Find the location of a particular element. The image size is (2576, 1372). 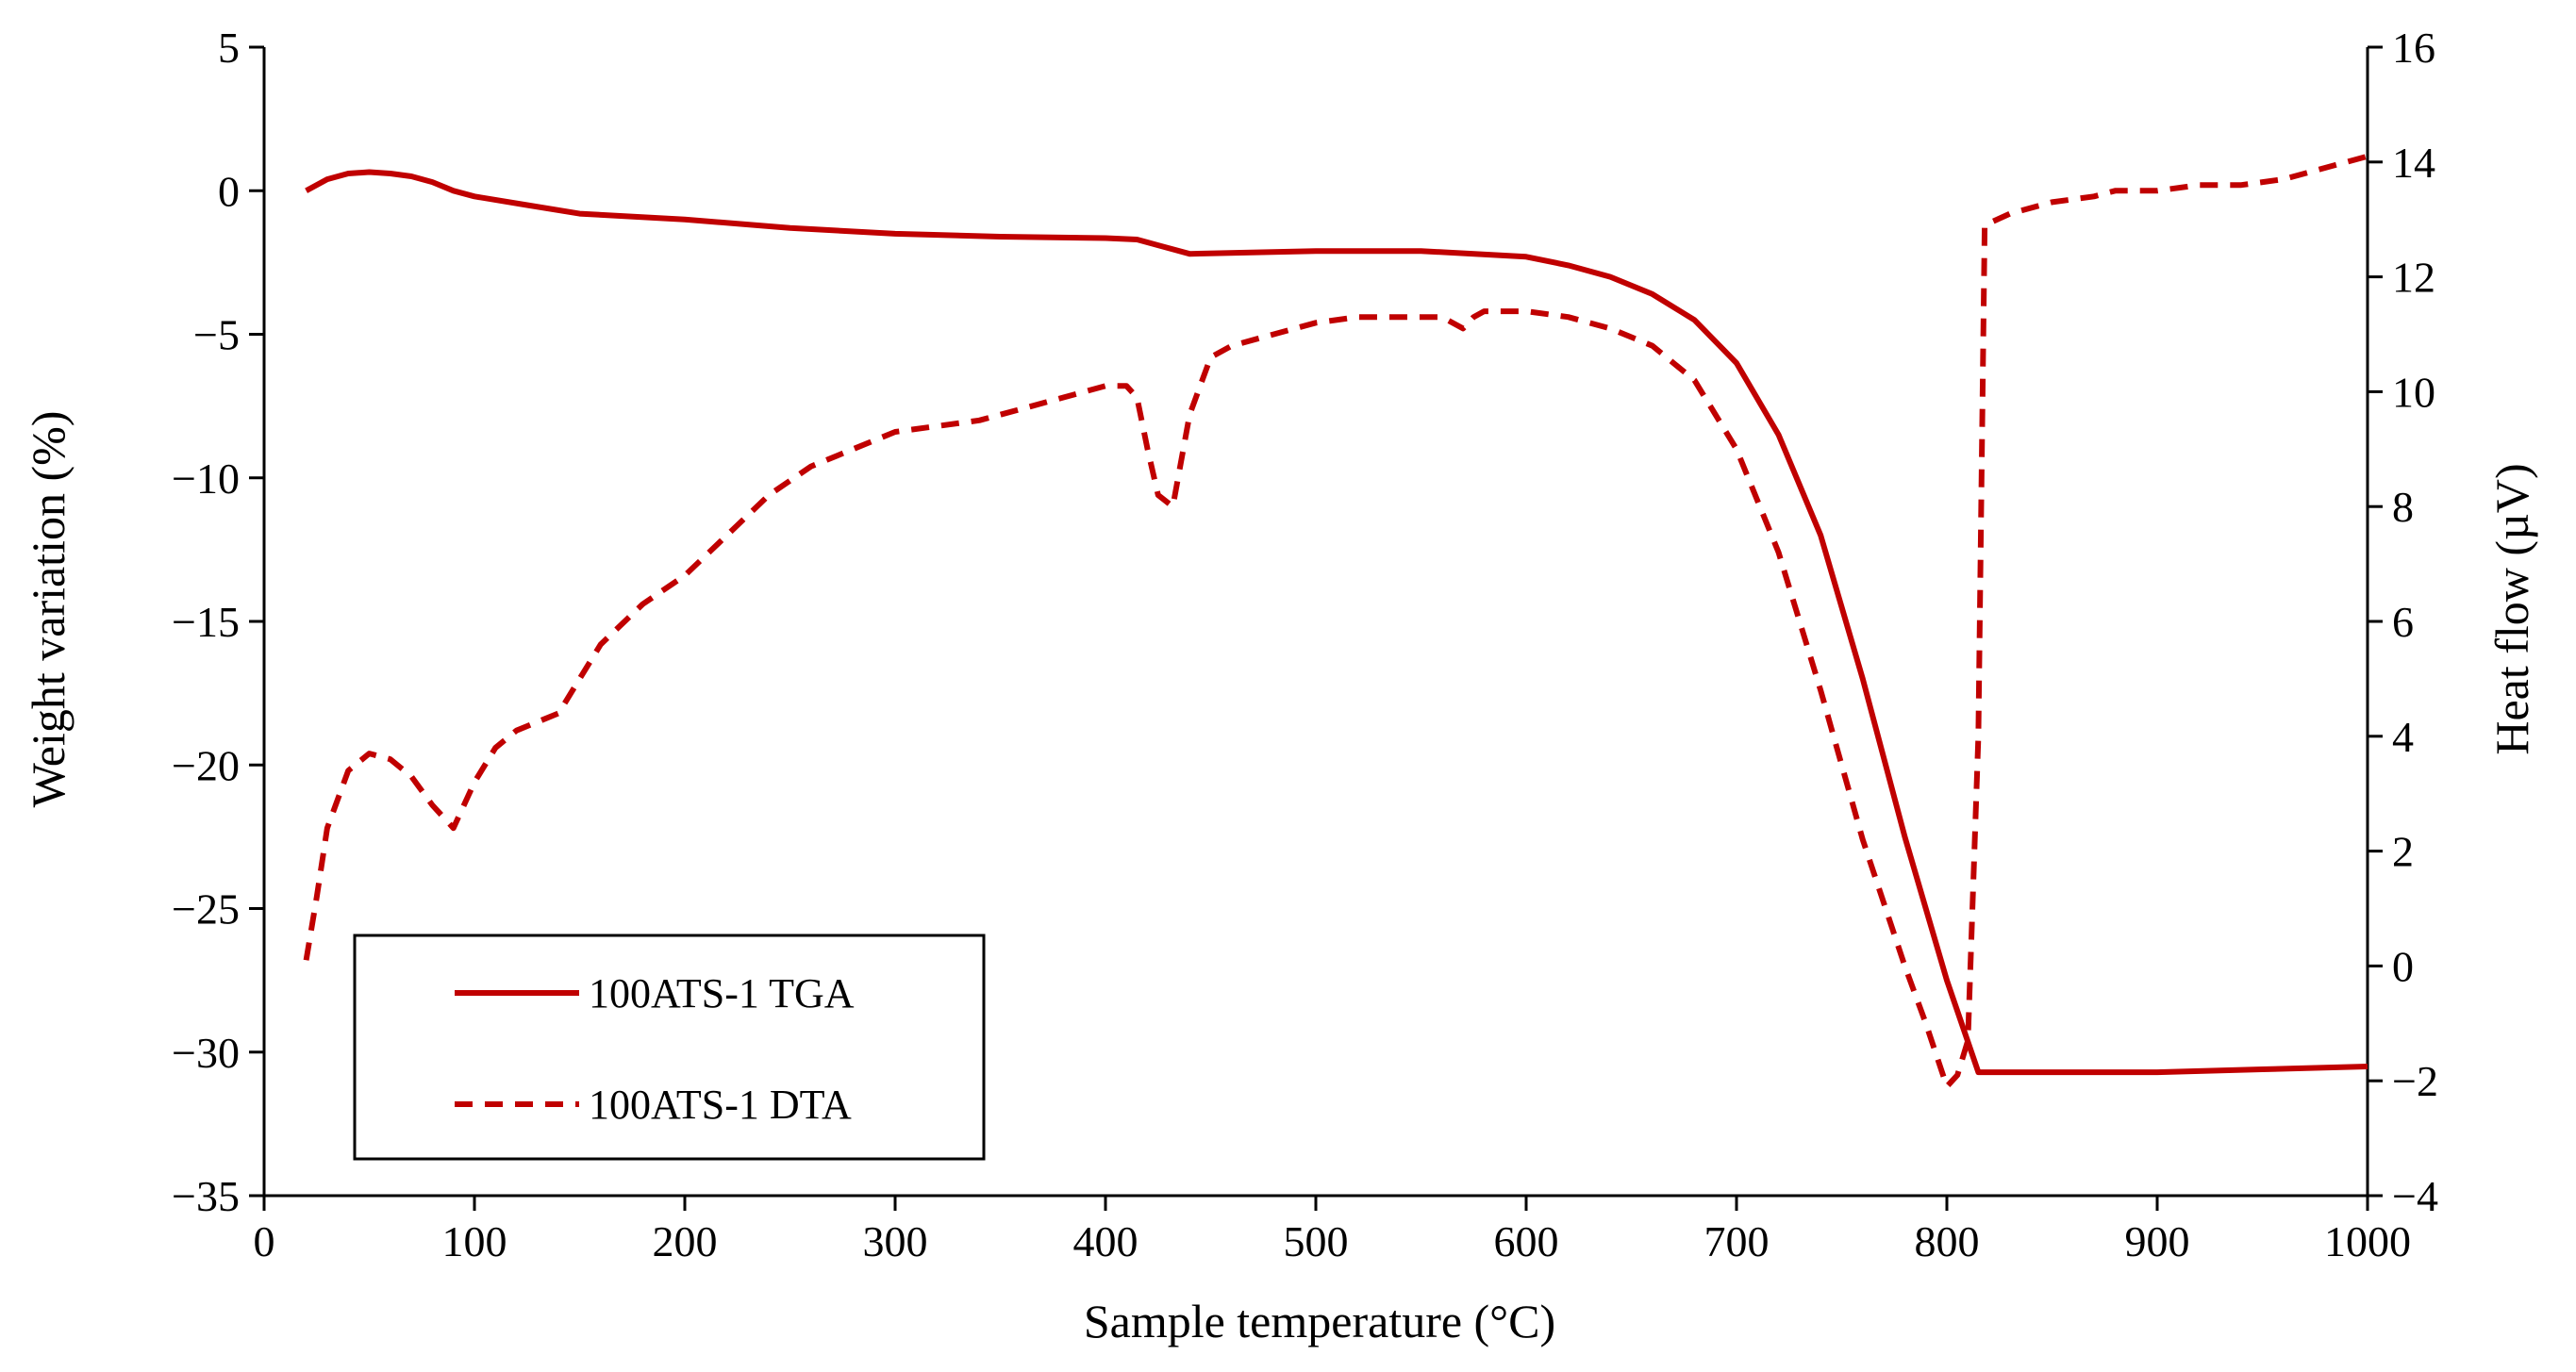

y-right-tick-label: 10 is located at coordinates (2413, 392).